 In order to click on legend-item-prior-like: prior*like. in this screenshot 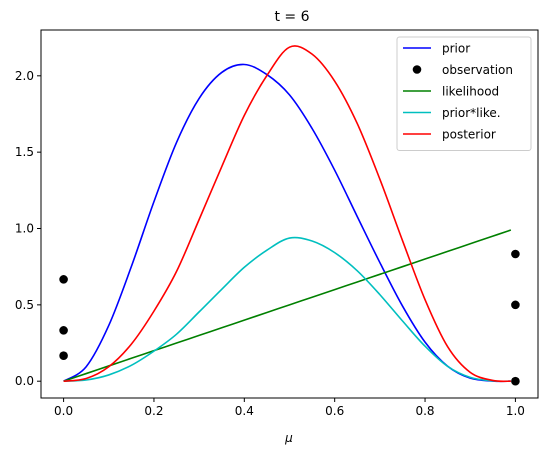, I will do `click(452, 113)`.